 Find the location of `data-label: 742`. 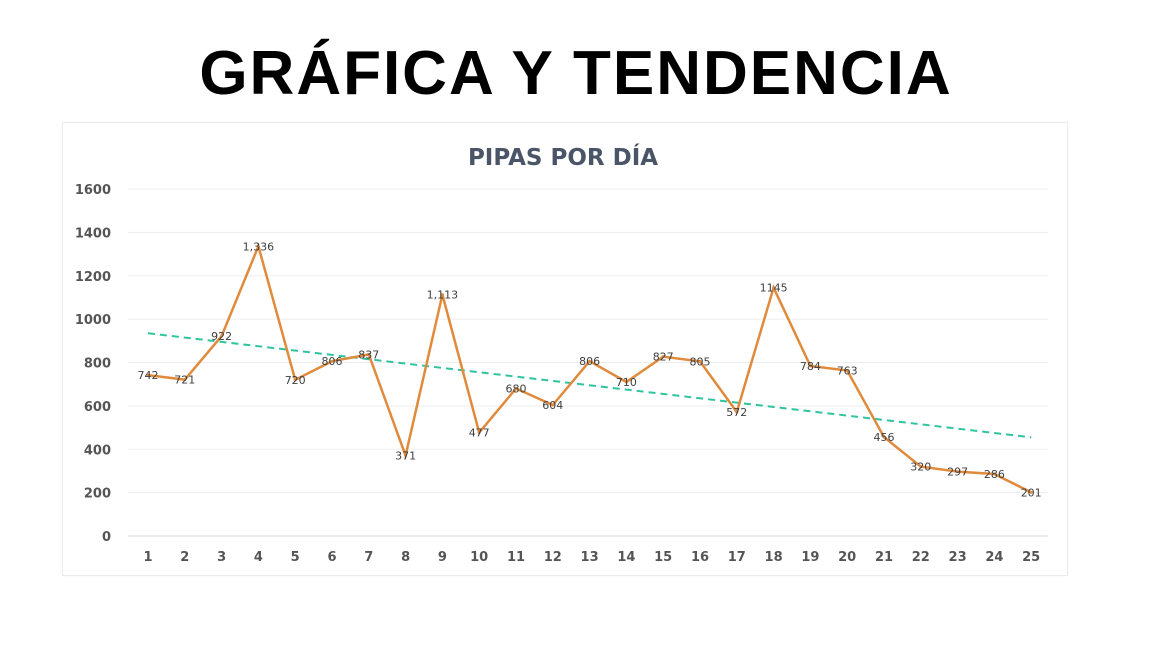

data-label: 742 is located at coordinates (148, 375).